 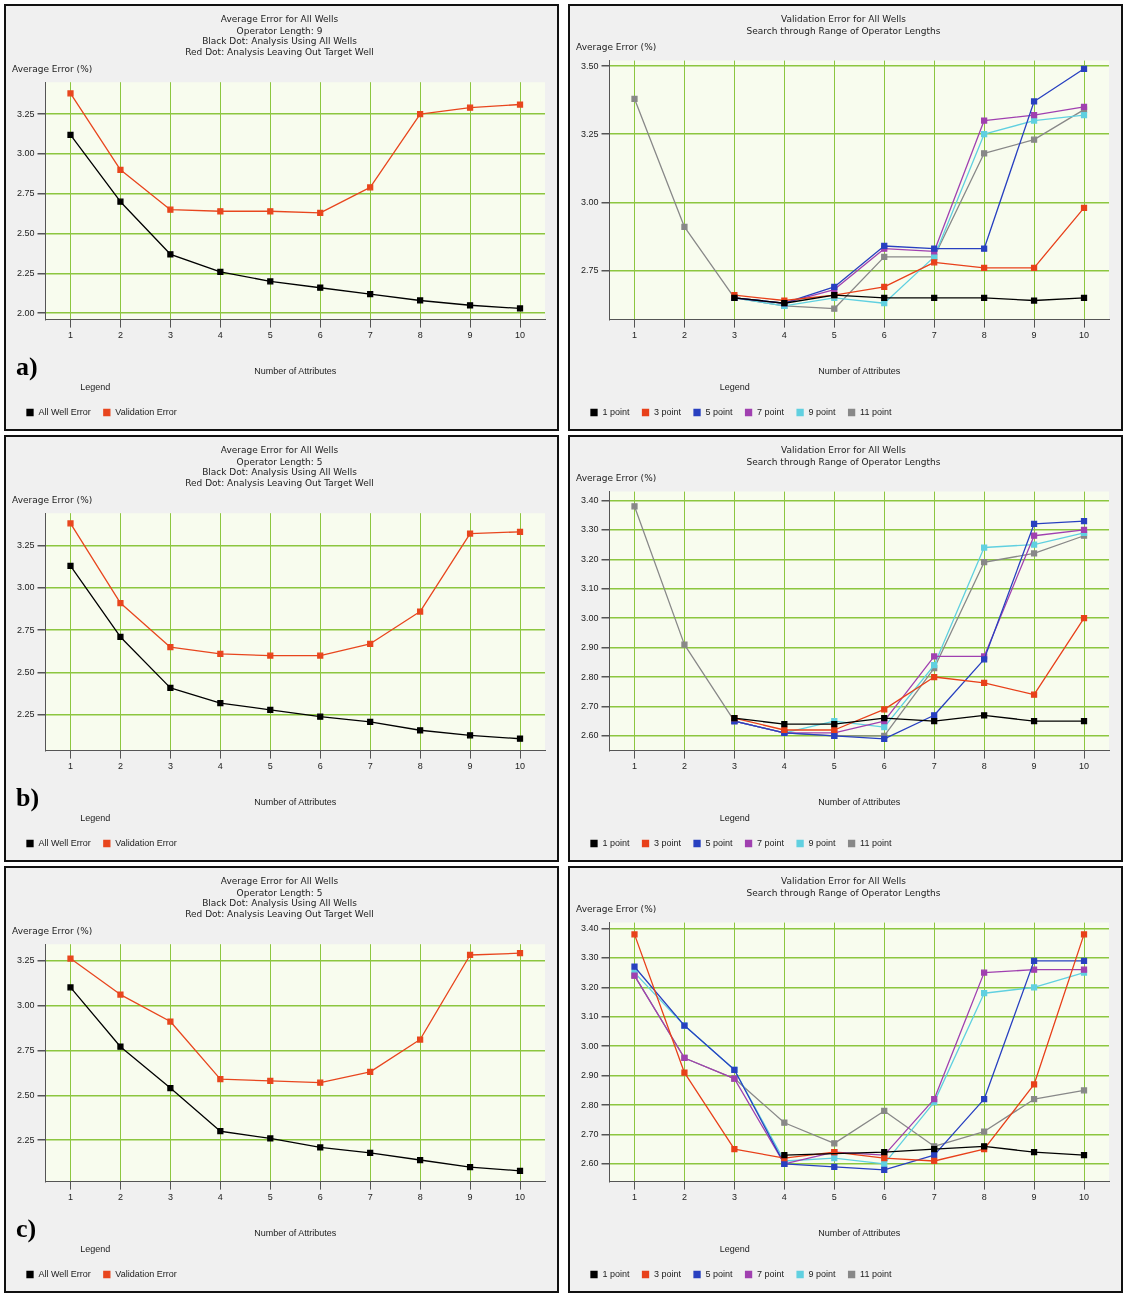 I want to click on legend-label: 9 point, so click(x=822, y=842).